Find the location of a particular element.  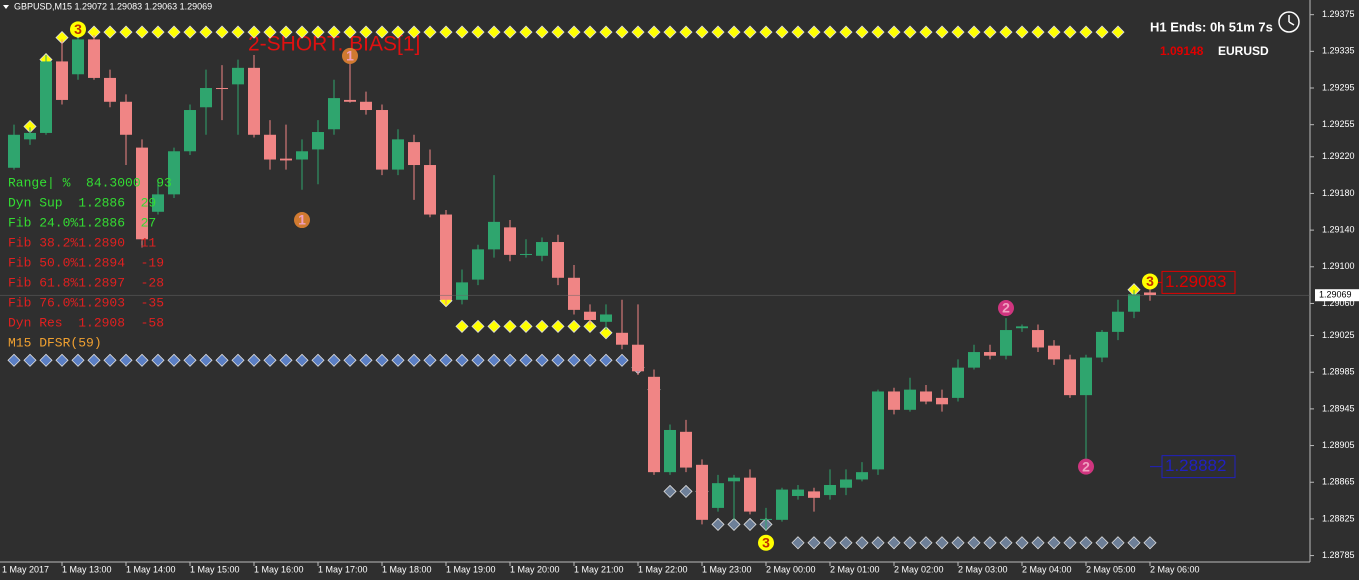

panel-line: Fib 24.0%1.2886 27 is located at coordinates (82, 222).